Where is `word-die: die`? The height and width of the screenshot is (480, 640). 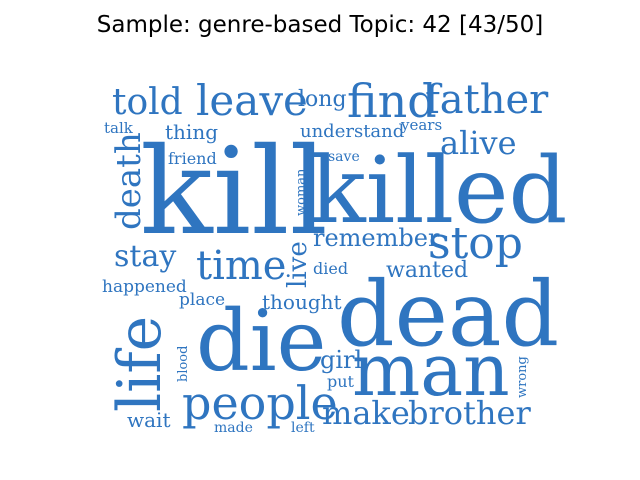 word-die: die is located at coordinates (261, 341).